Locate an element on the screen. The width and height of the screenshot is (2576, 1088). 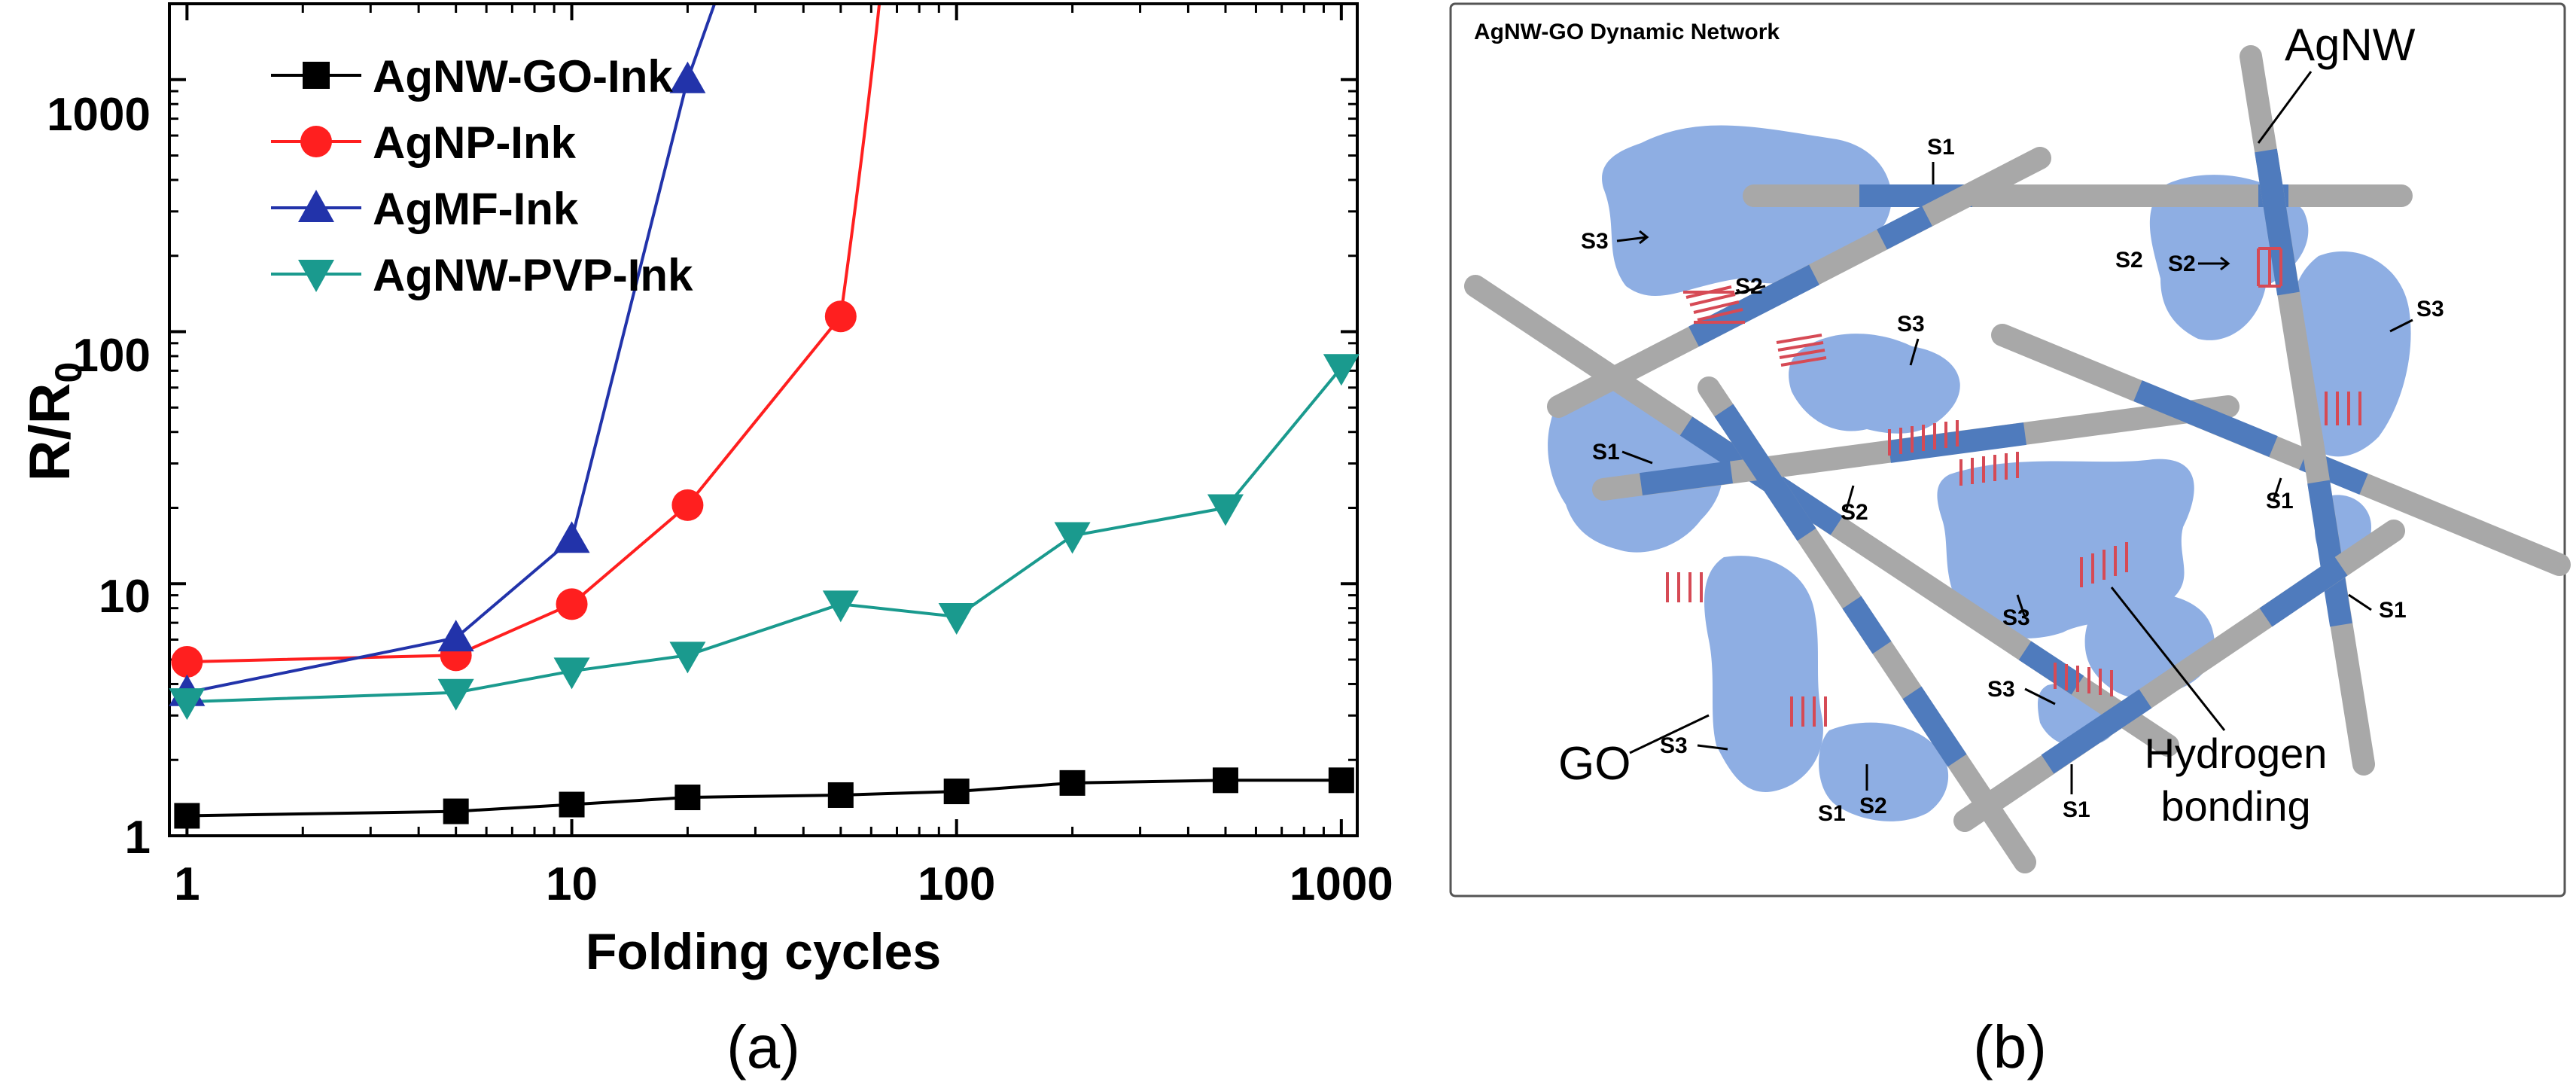
panel-label-b: (b) is located at coordinates (2010, 1046).